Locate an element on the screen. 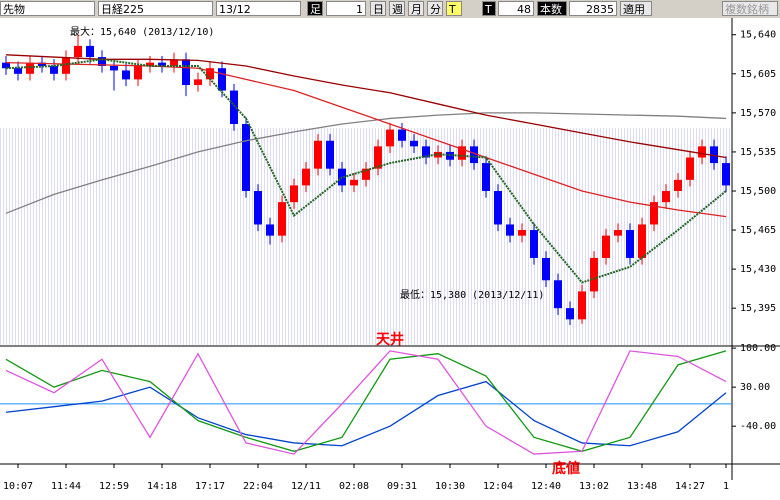 The width and height of the screenshot is (780, 500). bar-size: 1 is located at coordinates (346, 8).